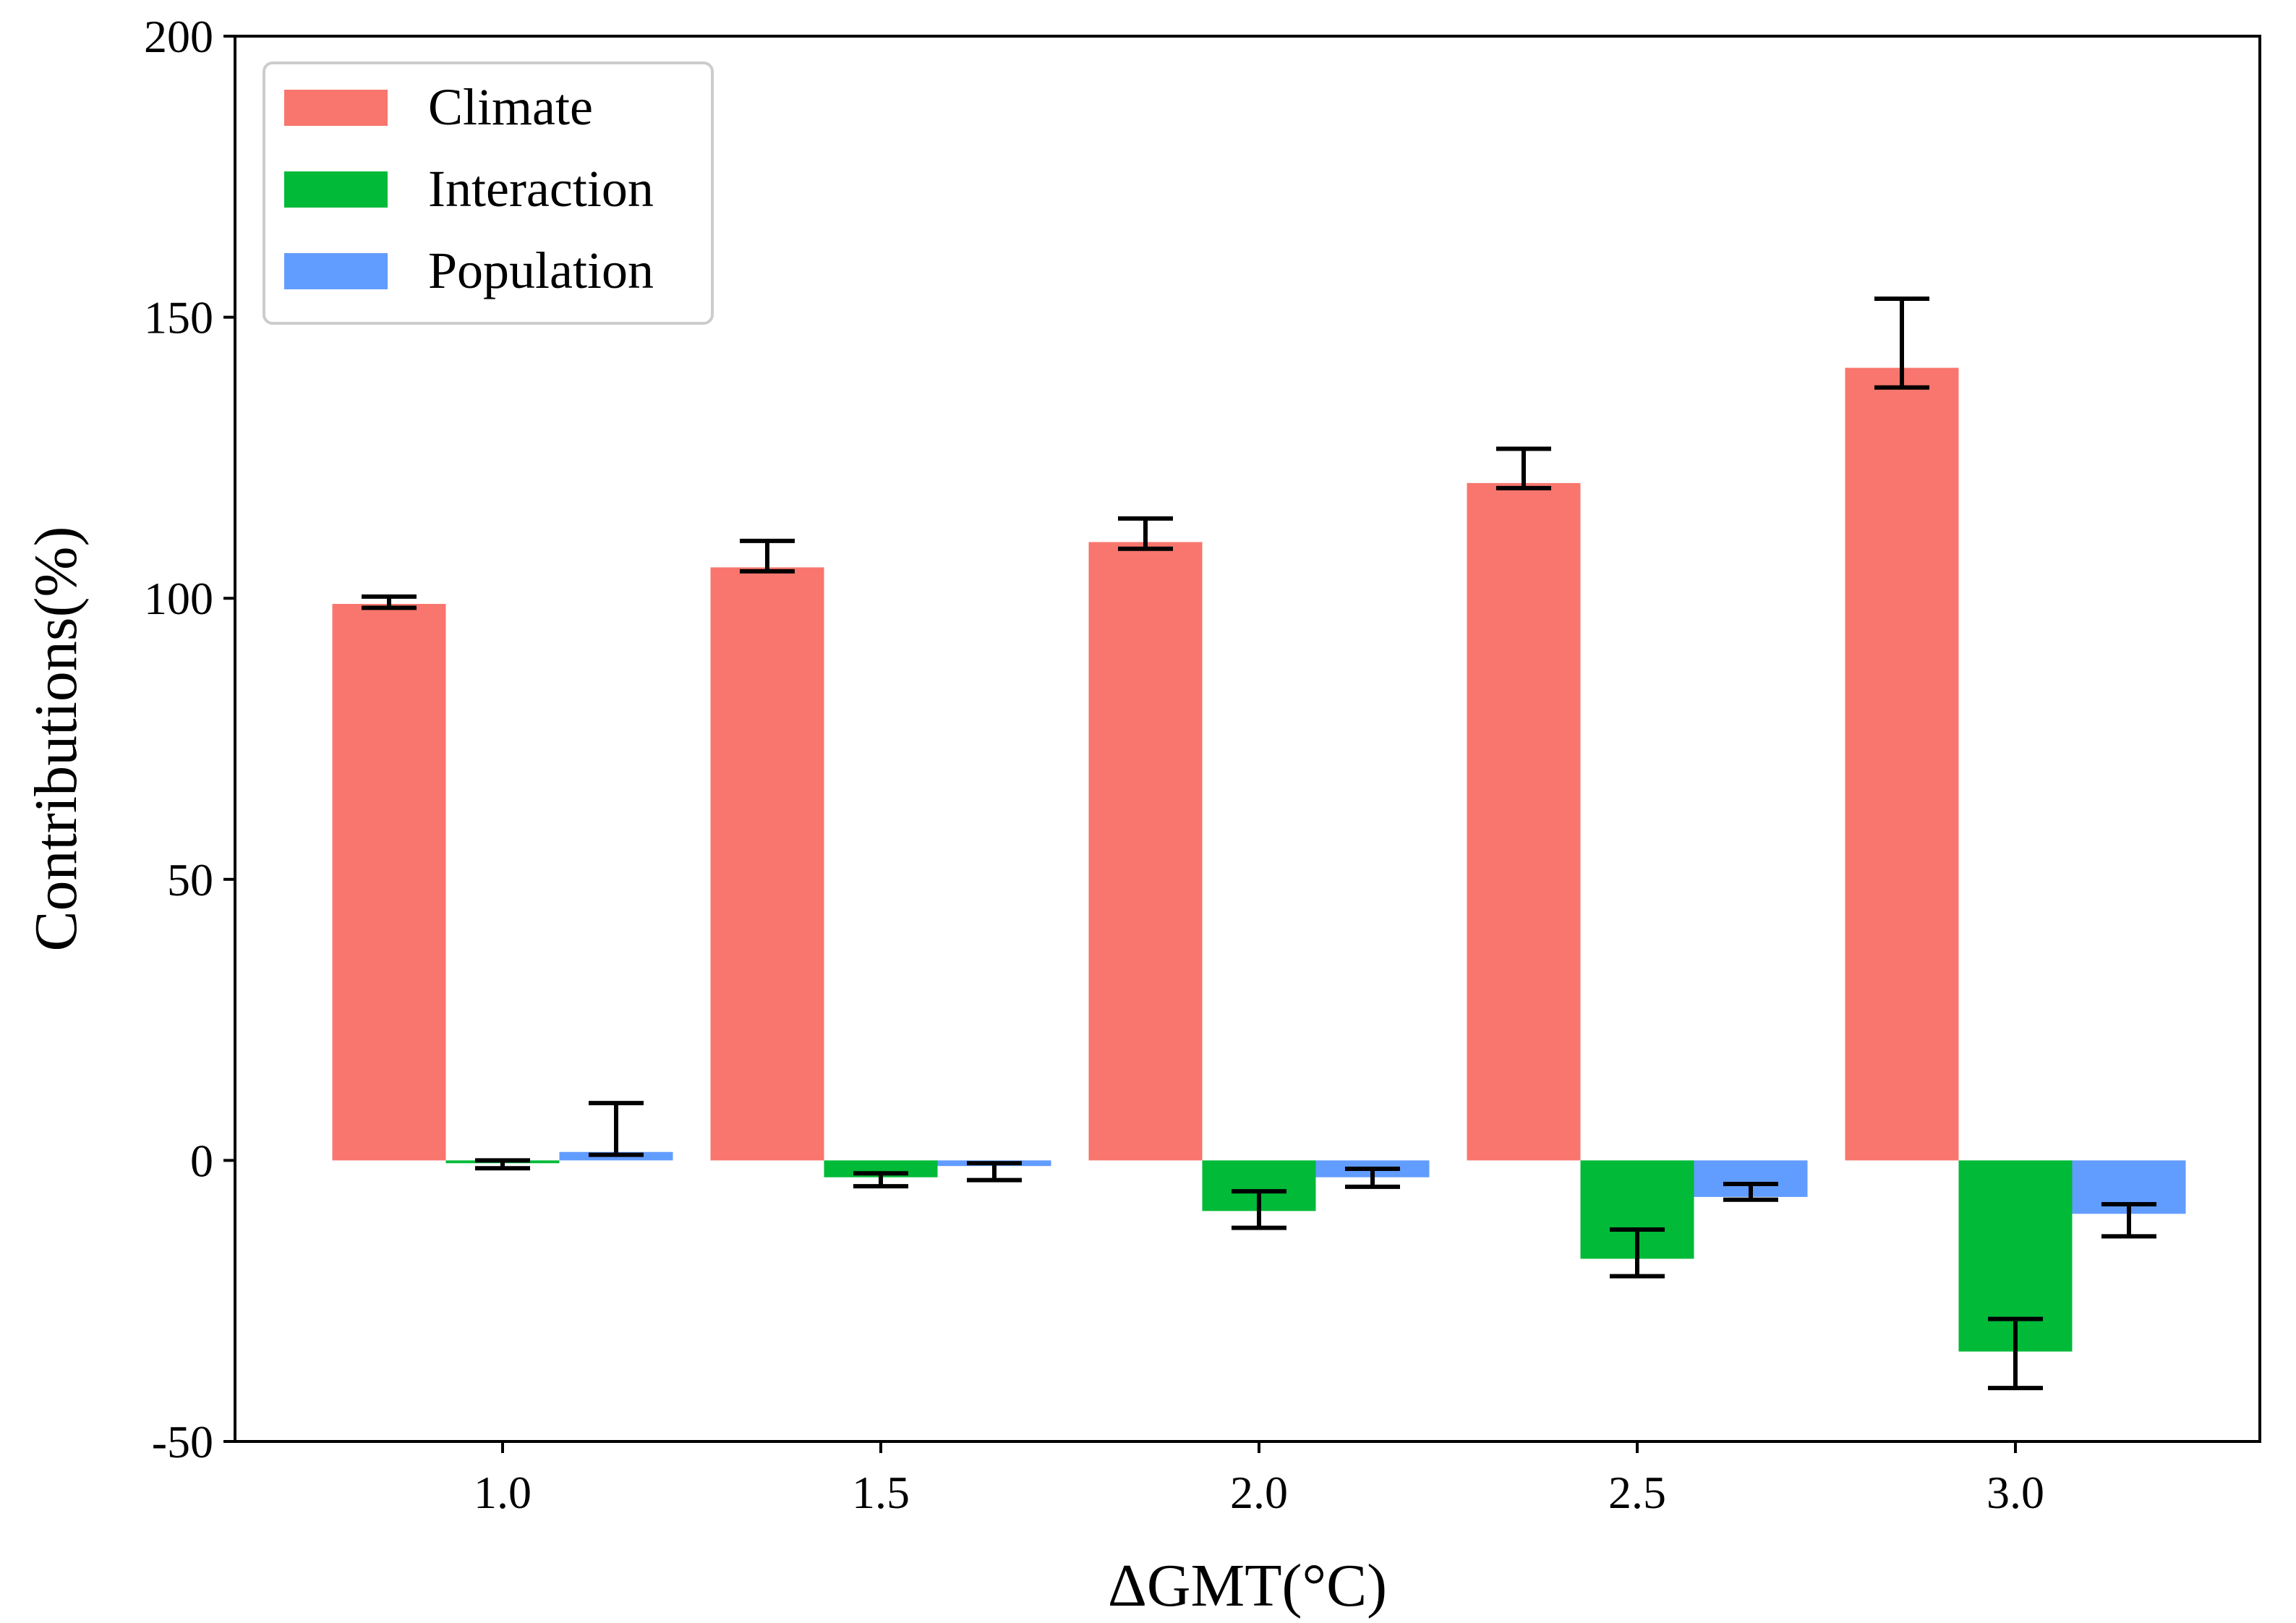  What do you see at coordinates (880, 1180) in the screenshot?
I see `error-bar-interaction-1.5` at bounding box center [880, 1180].